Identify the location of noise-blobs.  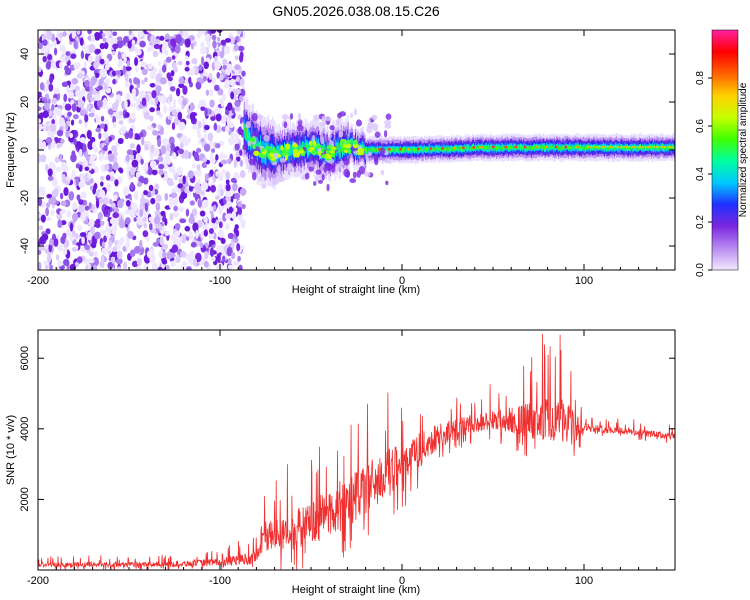
(142, 150).